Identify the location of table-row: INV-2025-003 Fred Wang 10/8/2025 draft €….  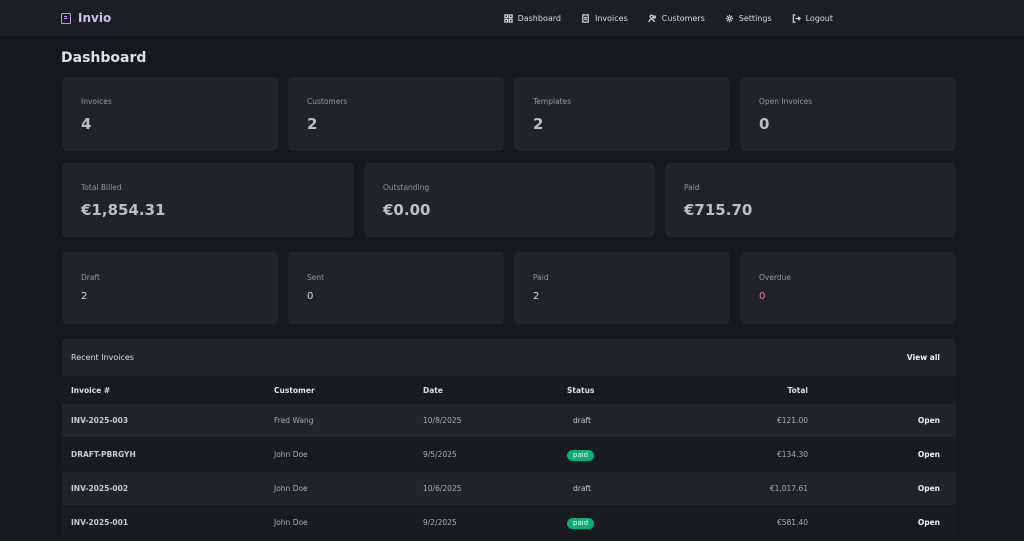
(509, 420).